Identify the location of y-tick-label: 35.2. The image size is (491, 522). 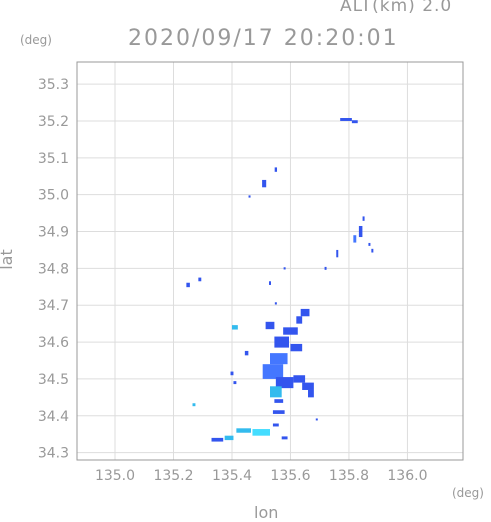
(53, 122).